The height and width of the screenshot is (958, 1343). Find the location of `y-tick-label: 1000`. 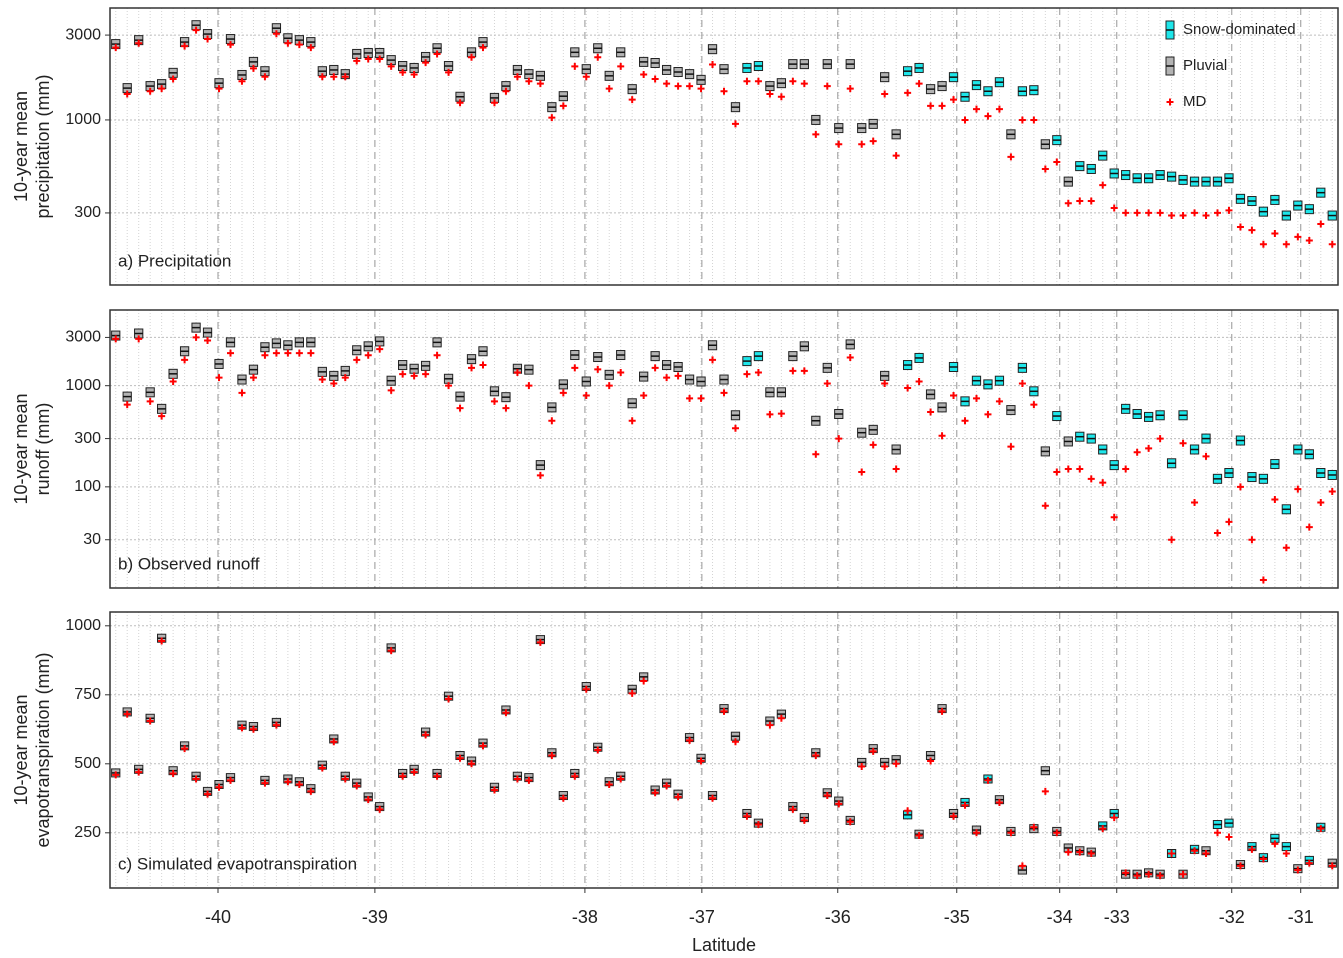

y-tick-label: 1000 is located at coordinates (83, 385).